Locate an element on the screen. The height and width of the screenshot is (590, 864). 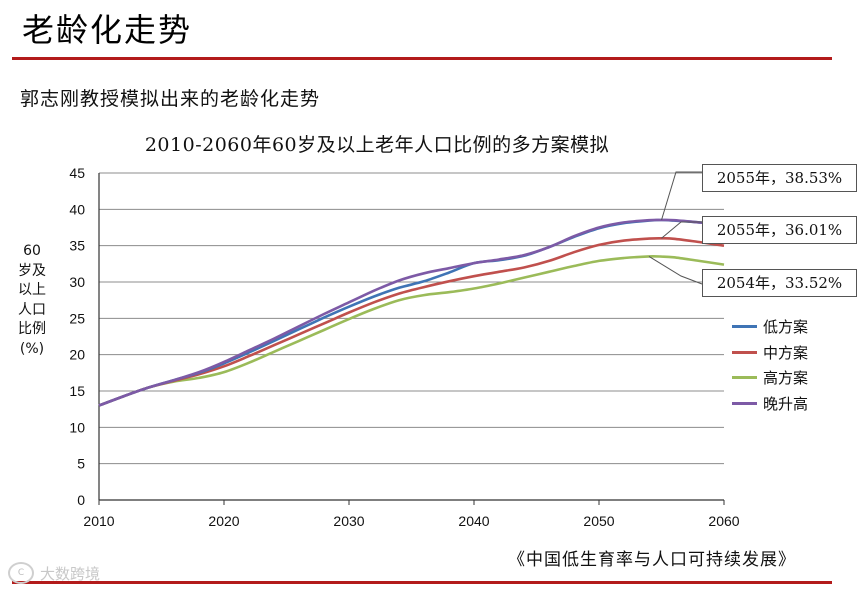
legend-item-mid: 中方案 is located at coordinates (770, 353).